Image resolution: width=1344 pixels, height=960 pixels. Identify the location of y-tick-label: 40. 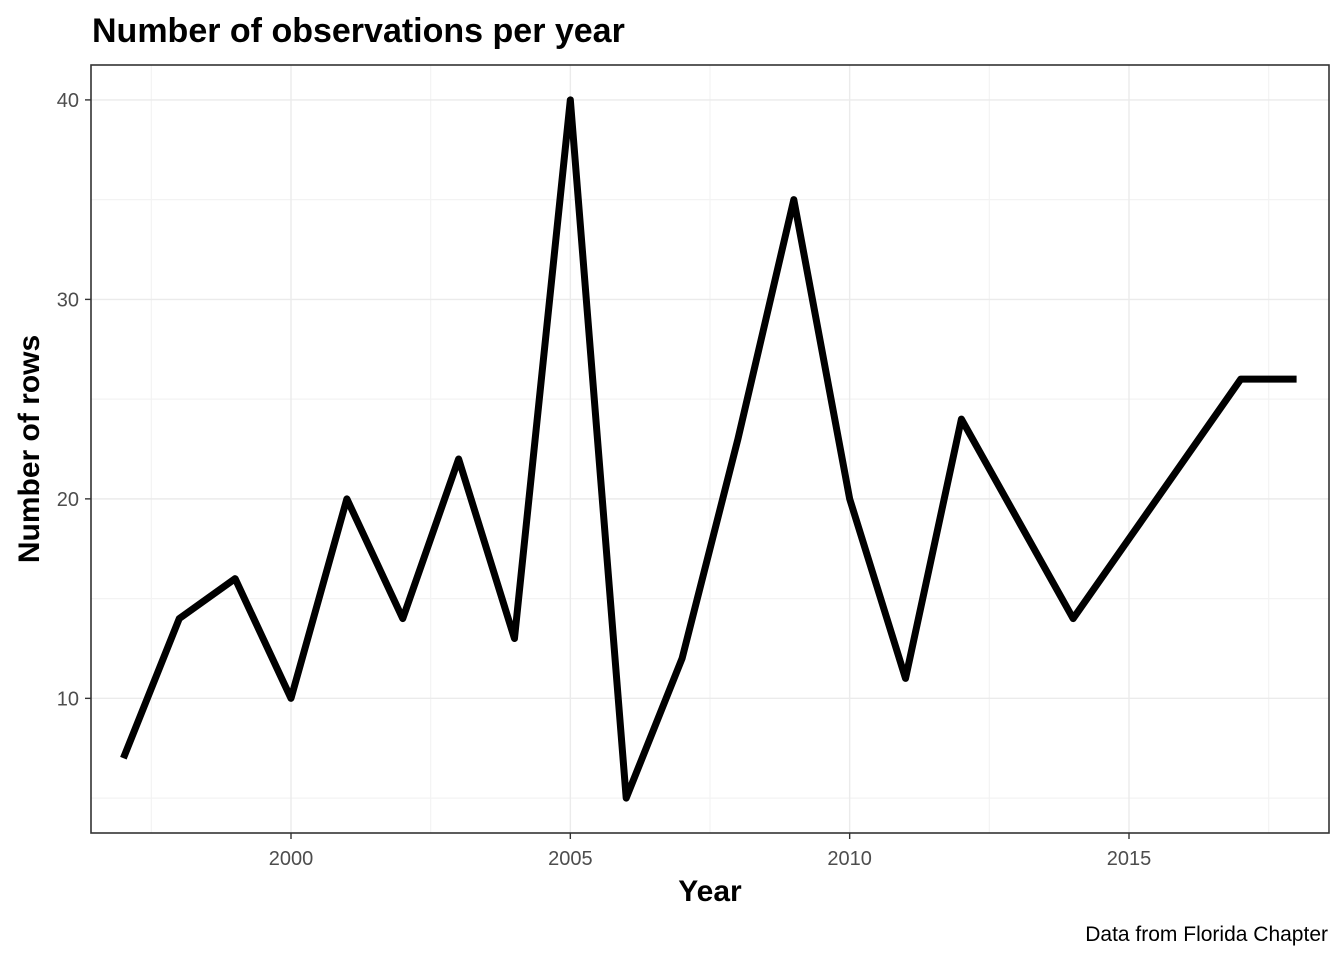
(68, 101).